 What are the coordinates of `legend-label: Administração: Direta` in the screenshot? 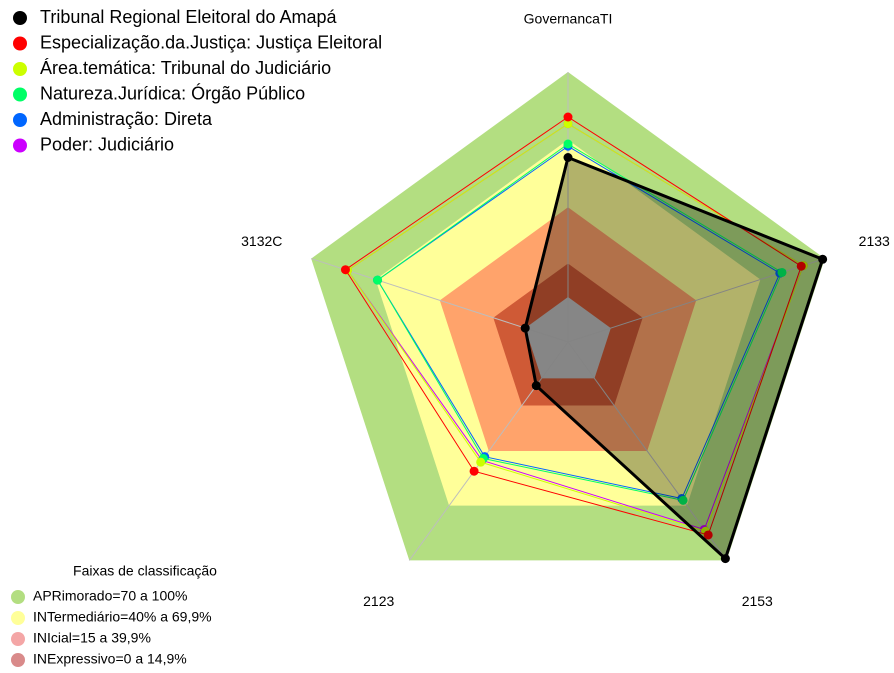 It's located at (126, 119).